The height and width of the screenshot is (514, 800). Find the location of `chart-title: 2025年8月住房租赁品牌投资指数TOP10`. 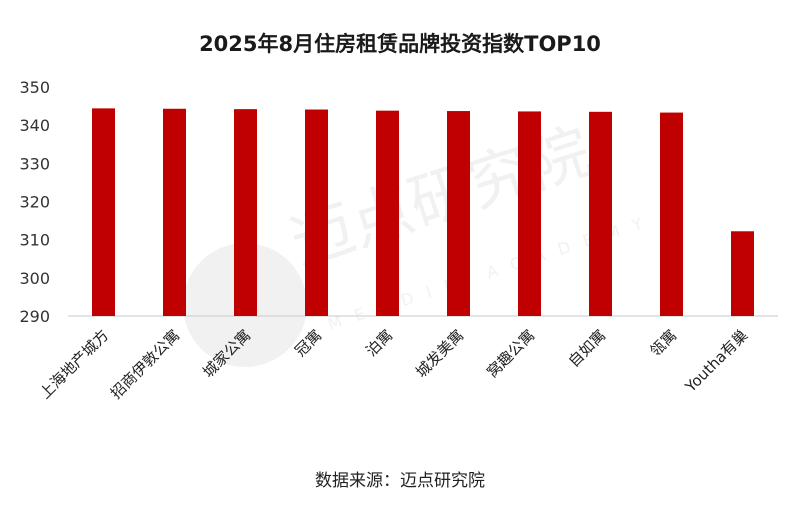

chart-title: 2025年8月住房租赁品牌投资指数TOP10 is located at coordinates (400, 44).